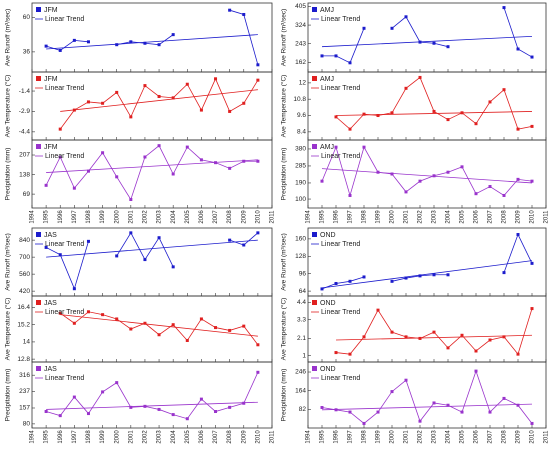 The image size is (550, 451). What do you see at coordinates (300, 149) in the screenshot?
I see `y-tick-label: 380` at bounding box center [300, 149].